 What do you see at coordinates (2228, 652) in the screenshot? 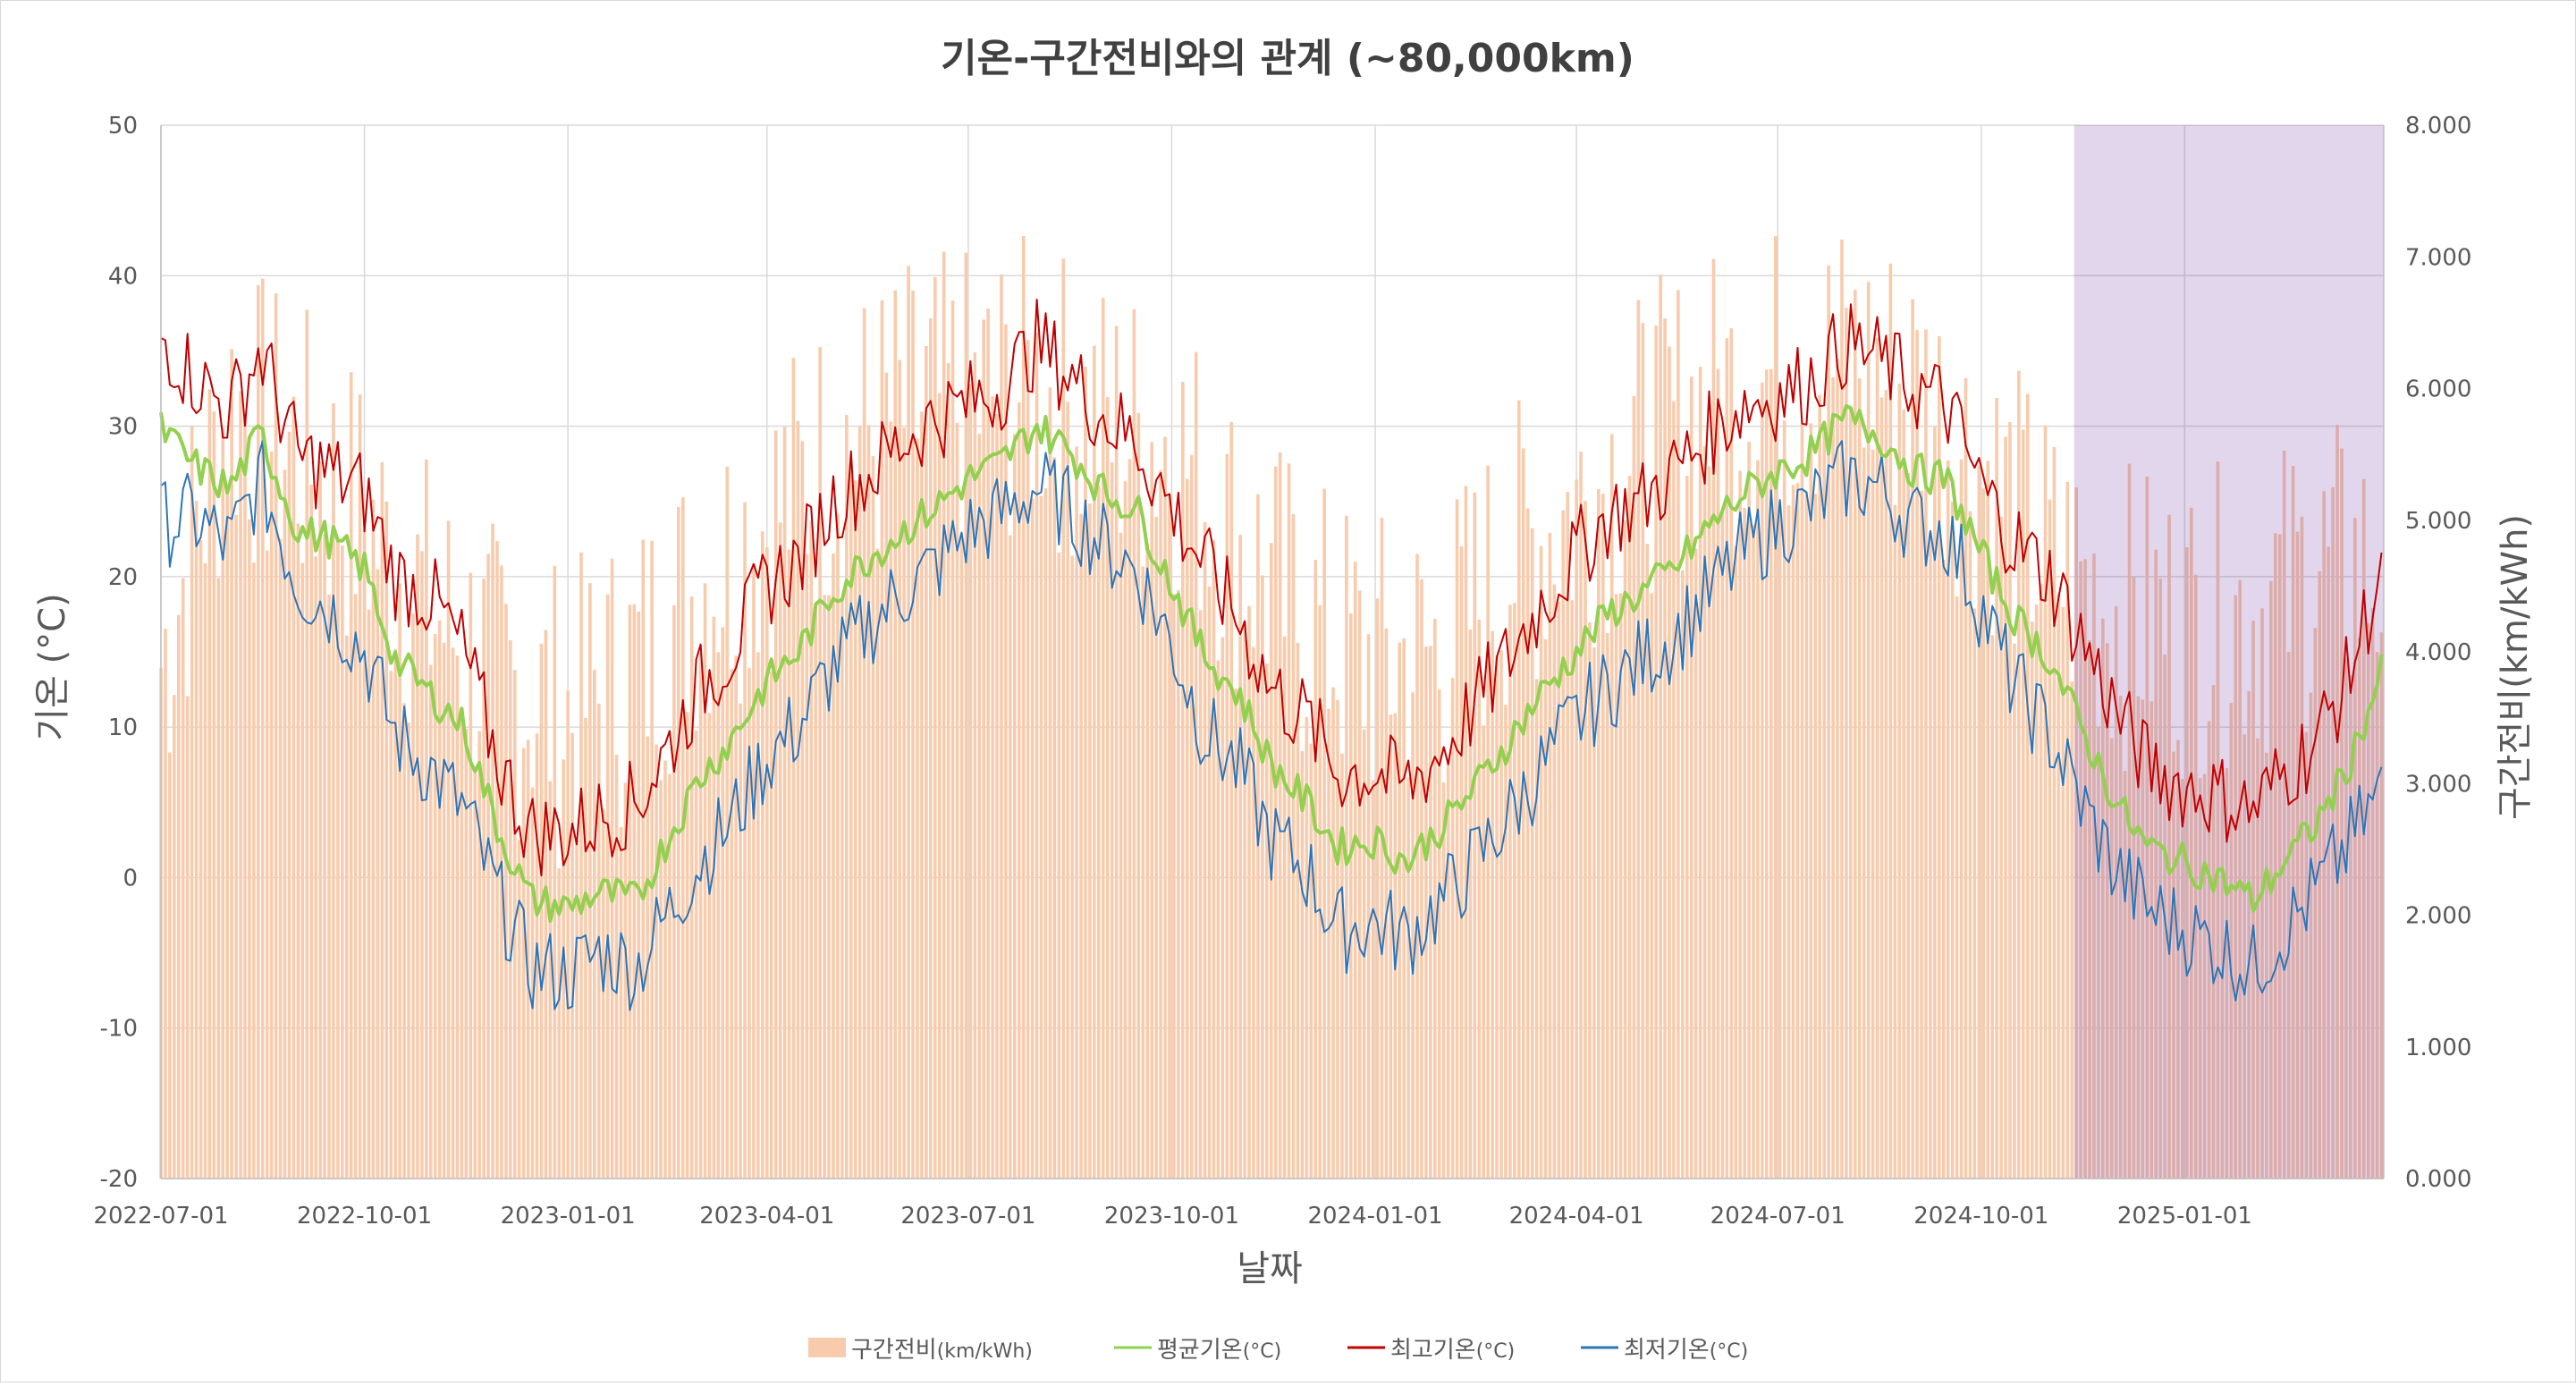
I see `highlight-region-layer` at bounding box center [2228, 652].